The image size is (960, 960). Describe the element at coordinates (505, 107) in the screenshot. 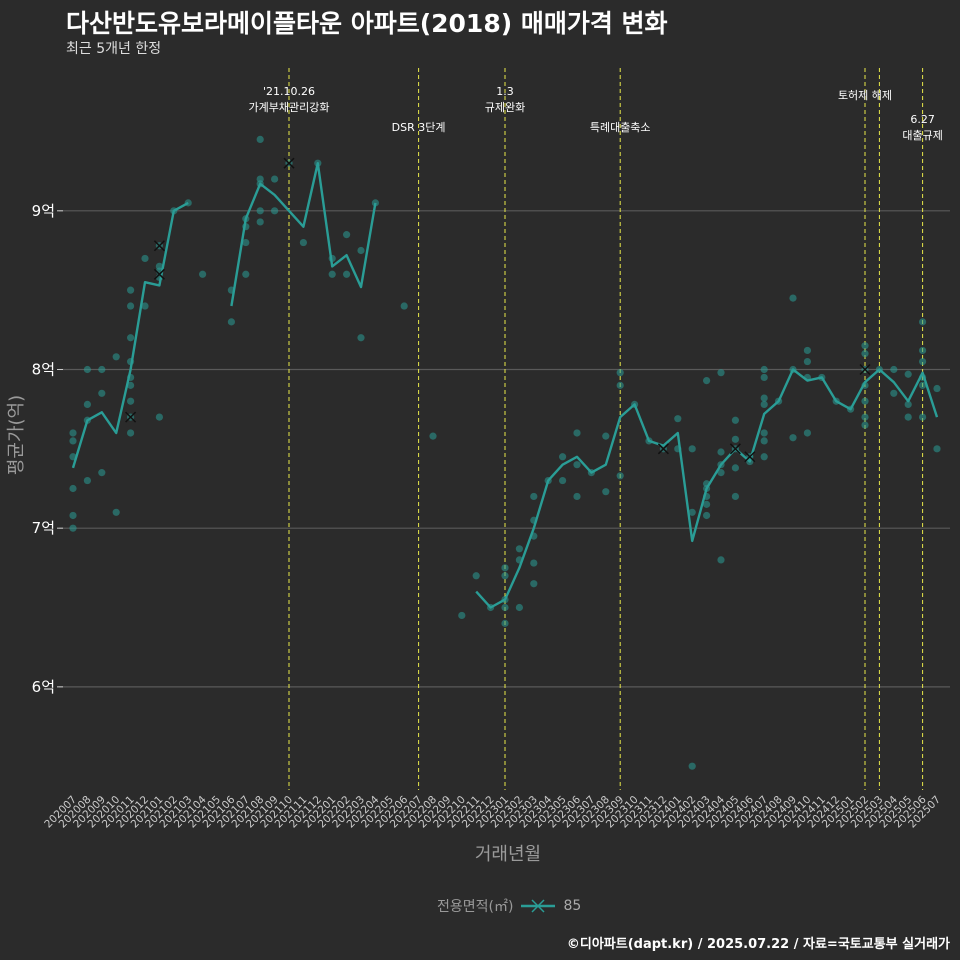

I see `event-label: 규제완화` at that location.